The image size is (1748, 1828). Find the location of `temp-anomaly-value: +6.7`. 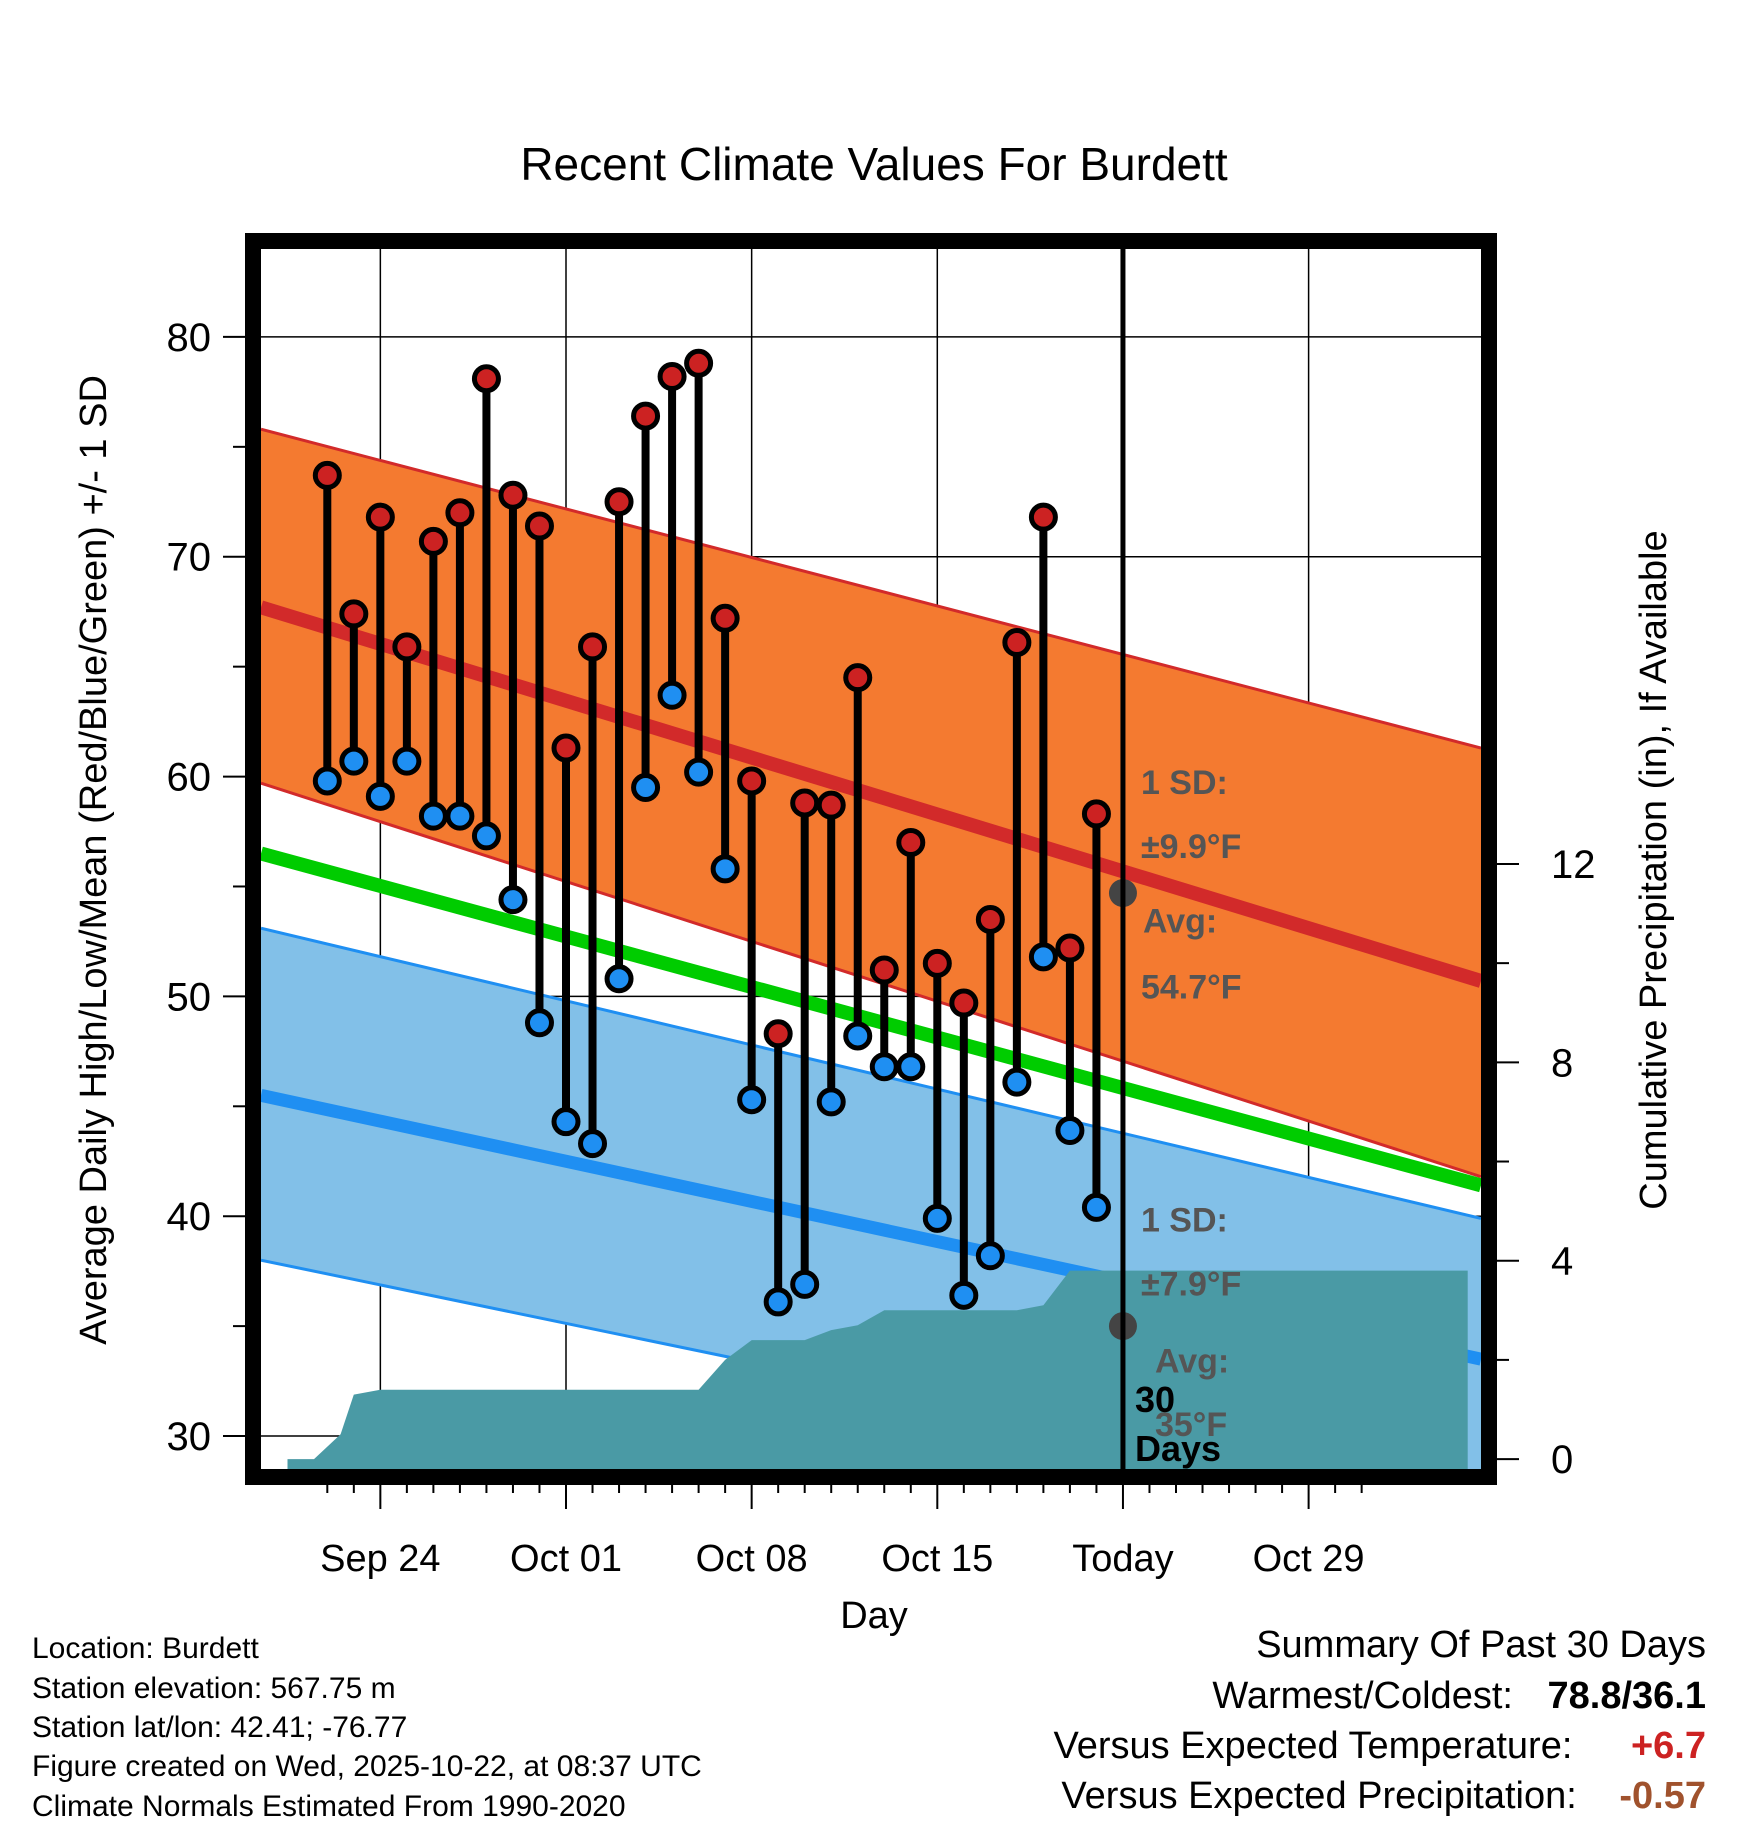

temp-anomaly-value: +6.7 is located at coordinates (1668, 1746).